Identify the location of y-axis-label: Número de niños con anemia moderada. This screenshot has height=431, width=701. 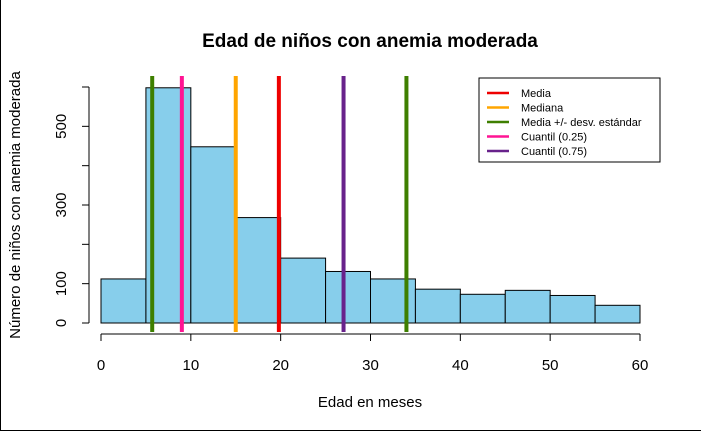
(15, 205).